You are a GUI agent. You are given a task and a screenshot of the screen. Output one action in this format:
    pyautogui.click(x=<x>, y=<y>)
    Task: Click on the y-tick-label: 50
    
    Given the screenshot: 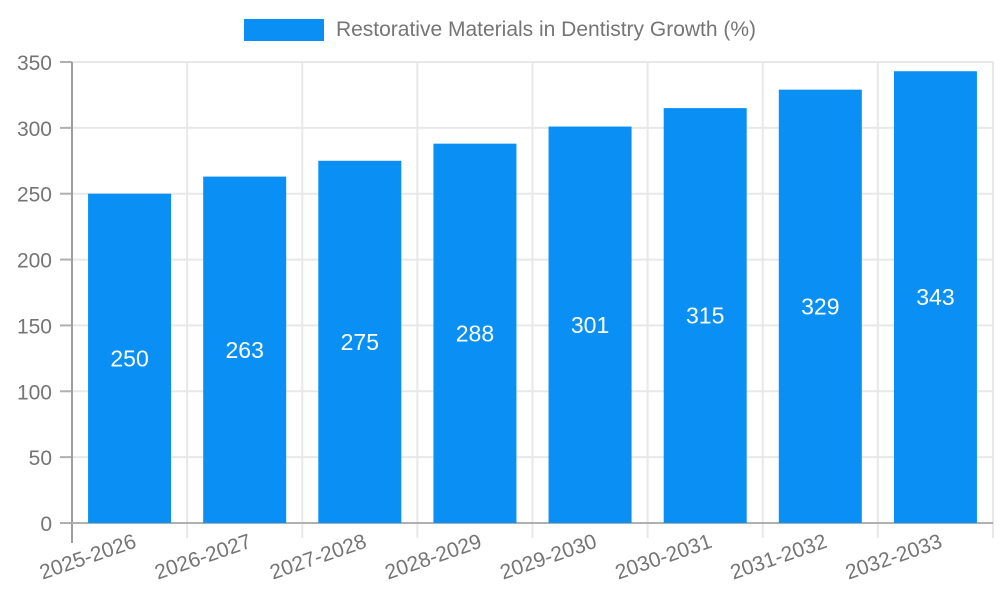 What is the action you would take?
    pyautogui.click(x=40, y=458)
    